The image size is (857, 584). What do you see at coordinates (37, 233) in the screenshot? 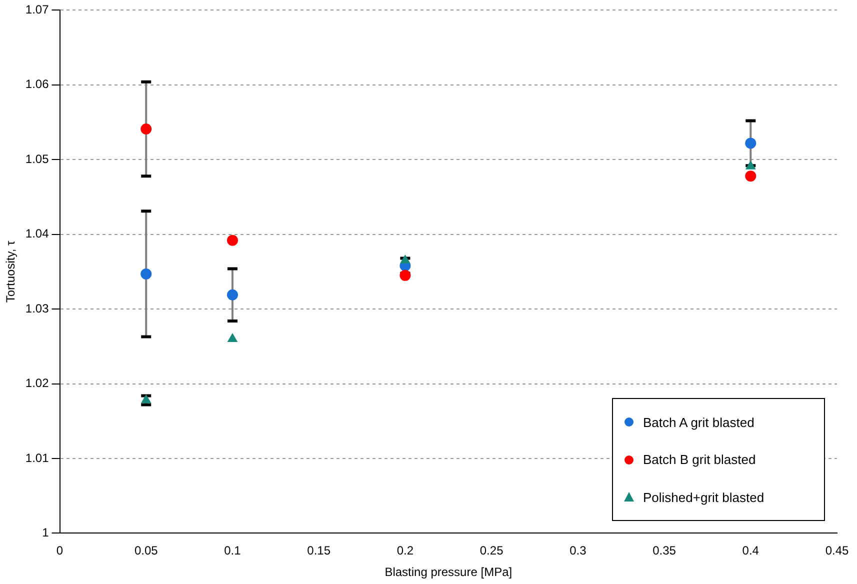
I see `y-tick-label: 1.04` at bounding box center [37, 233].